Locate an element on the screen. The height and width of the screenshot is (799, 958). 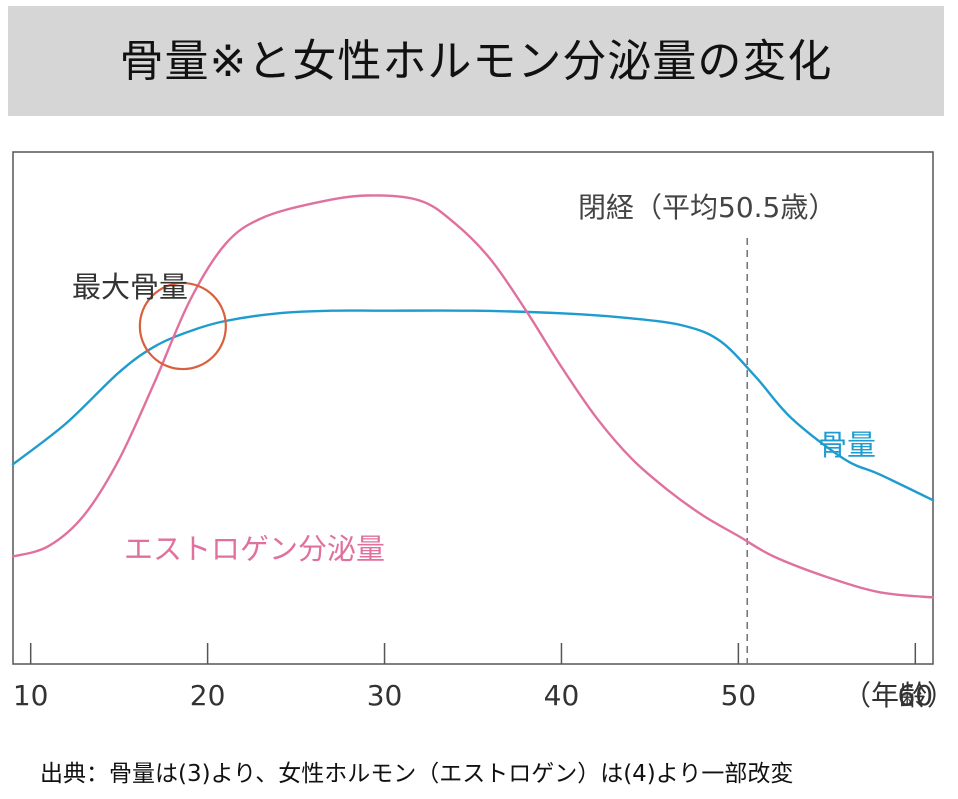
bone-series-label: 骨量 is located at coordinates (847, 445).